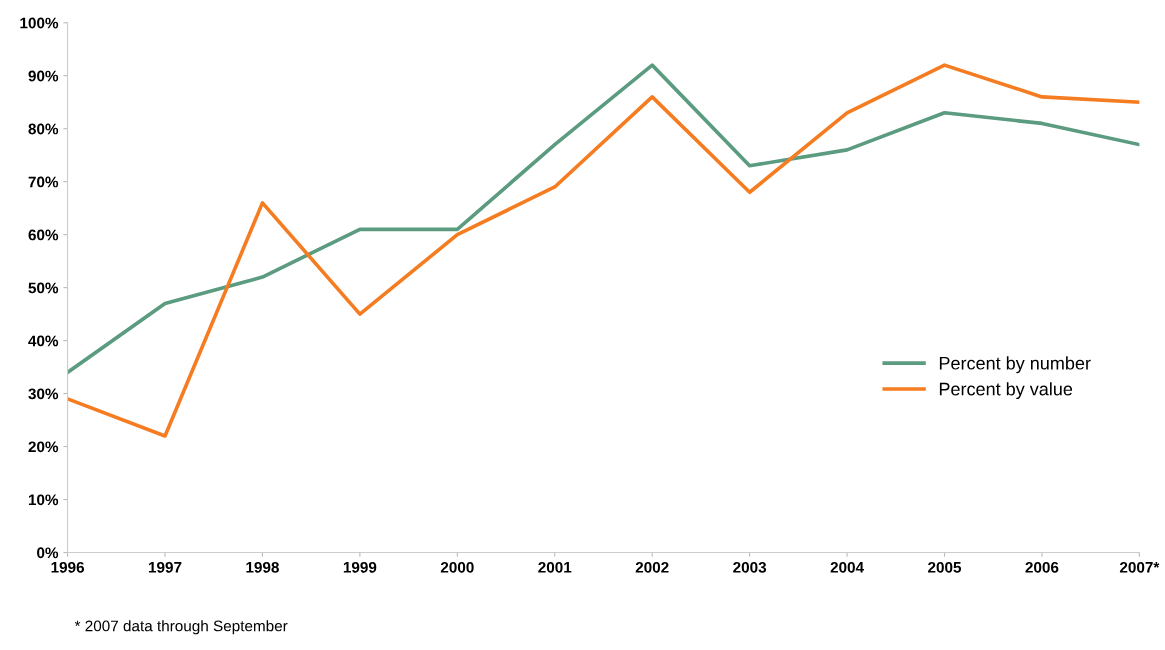 The width and height of the screenshot is (1165, 650). Describe the element at coordinates (39, 23) in the screenshot. I see `y-tick-label: 100%` at that location.